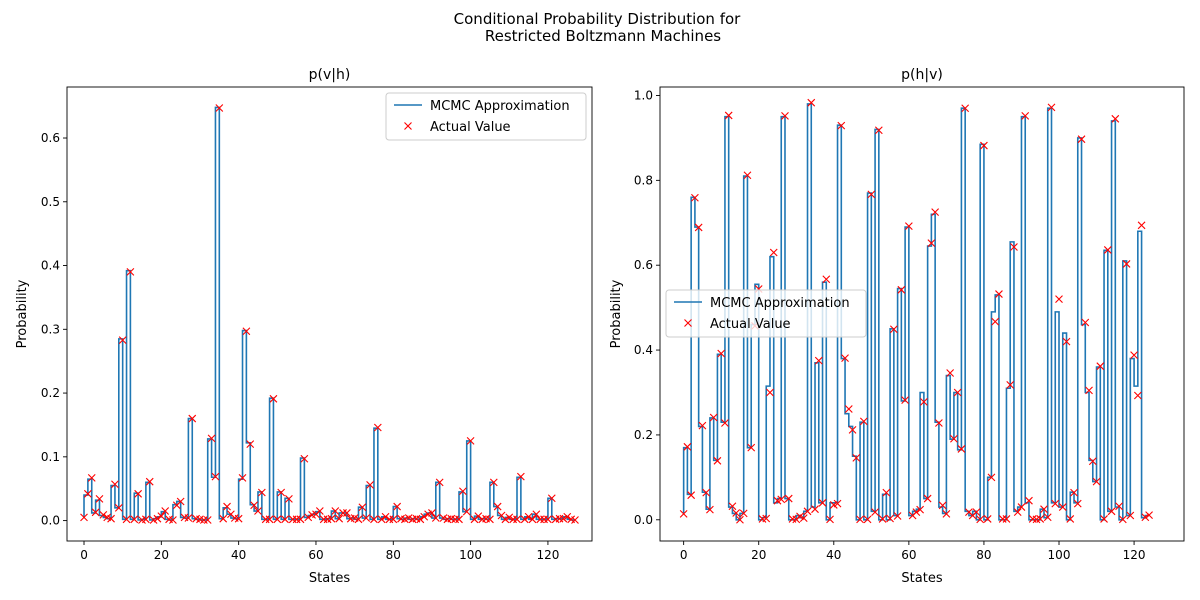 This screenshot has width=1200, height=600. I want to click on x-tick-label: 80, so click(393, 555).